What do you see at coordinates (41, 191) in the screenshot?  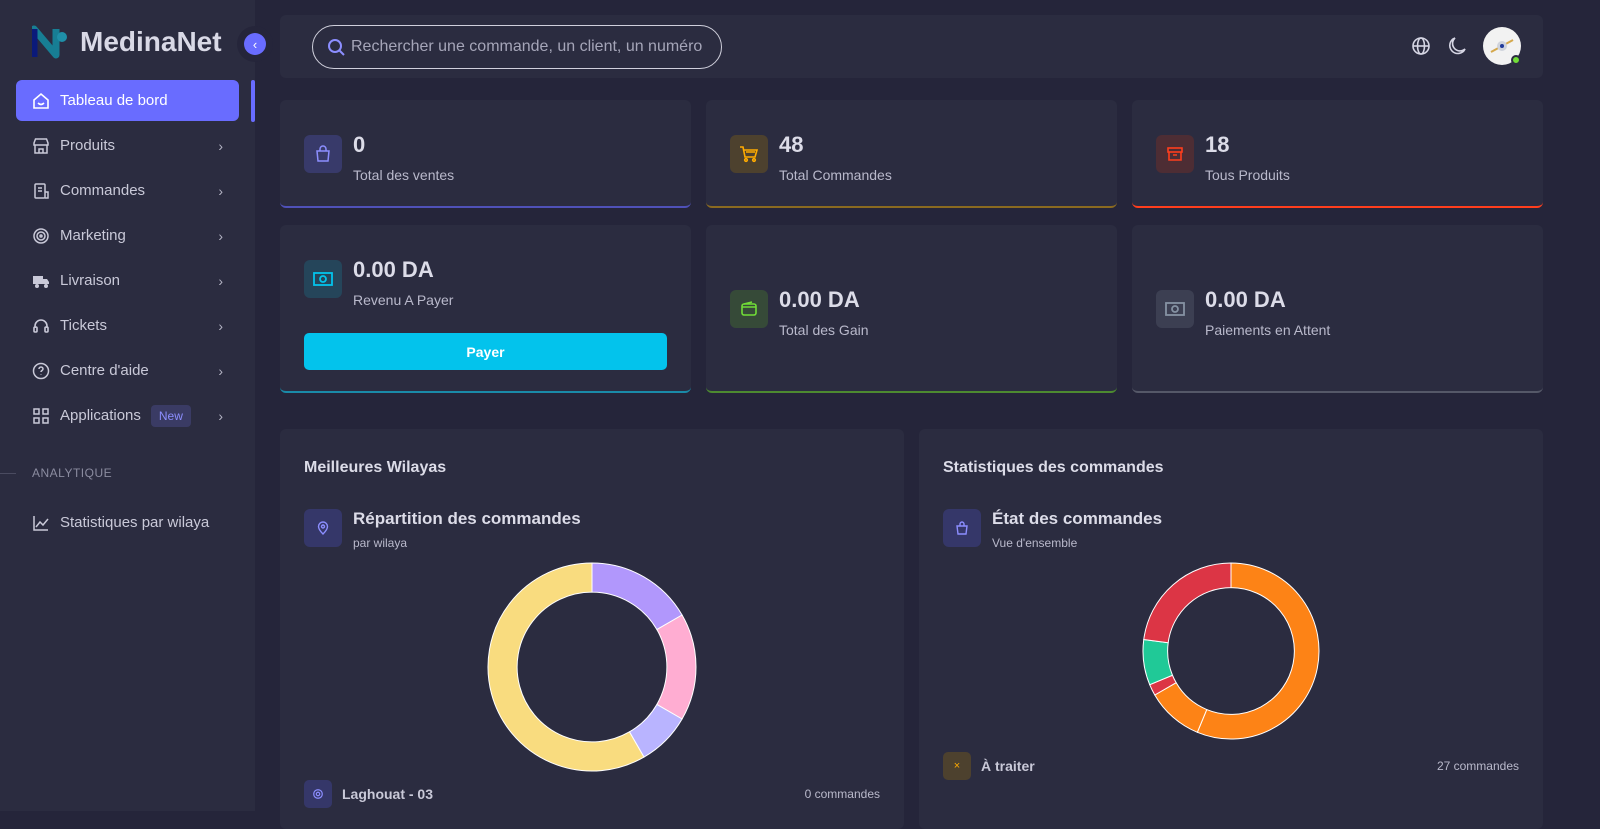 I see `receipt-icon` at bounding box center [41, 191].